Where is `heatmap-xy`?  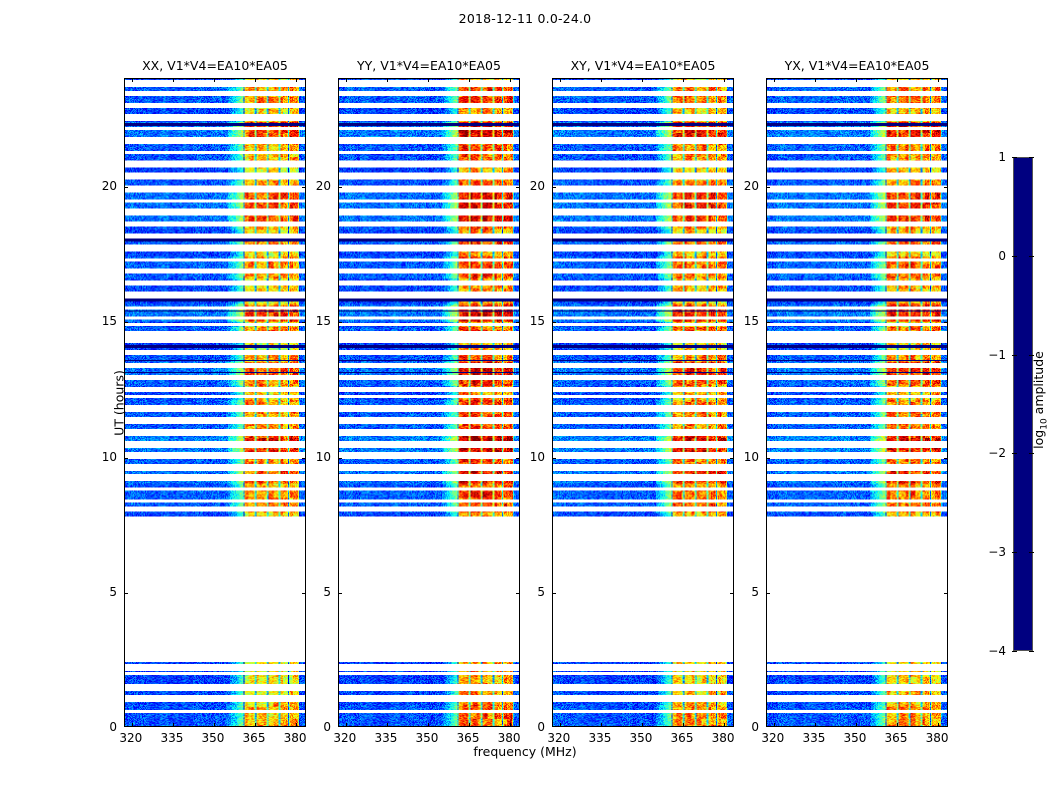
heatmap-xy is located at coordinates (643, 402).